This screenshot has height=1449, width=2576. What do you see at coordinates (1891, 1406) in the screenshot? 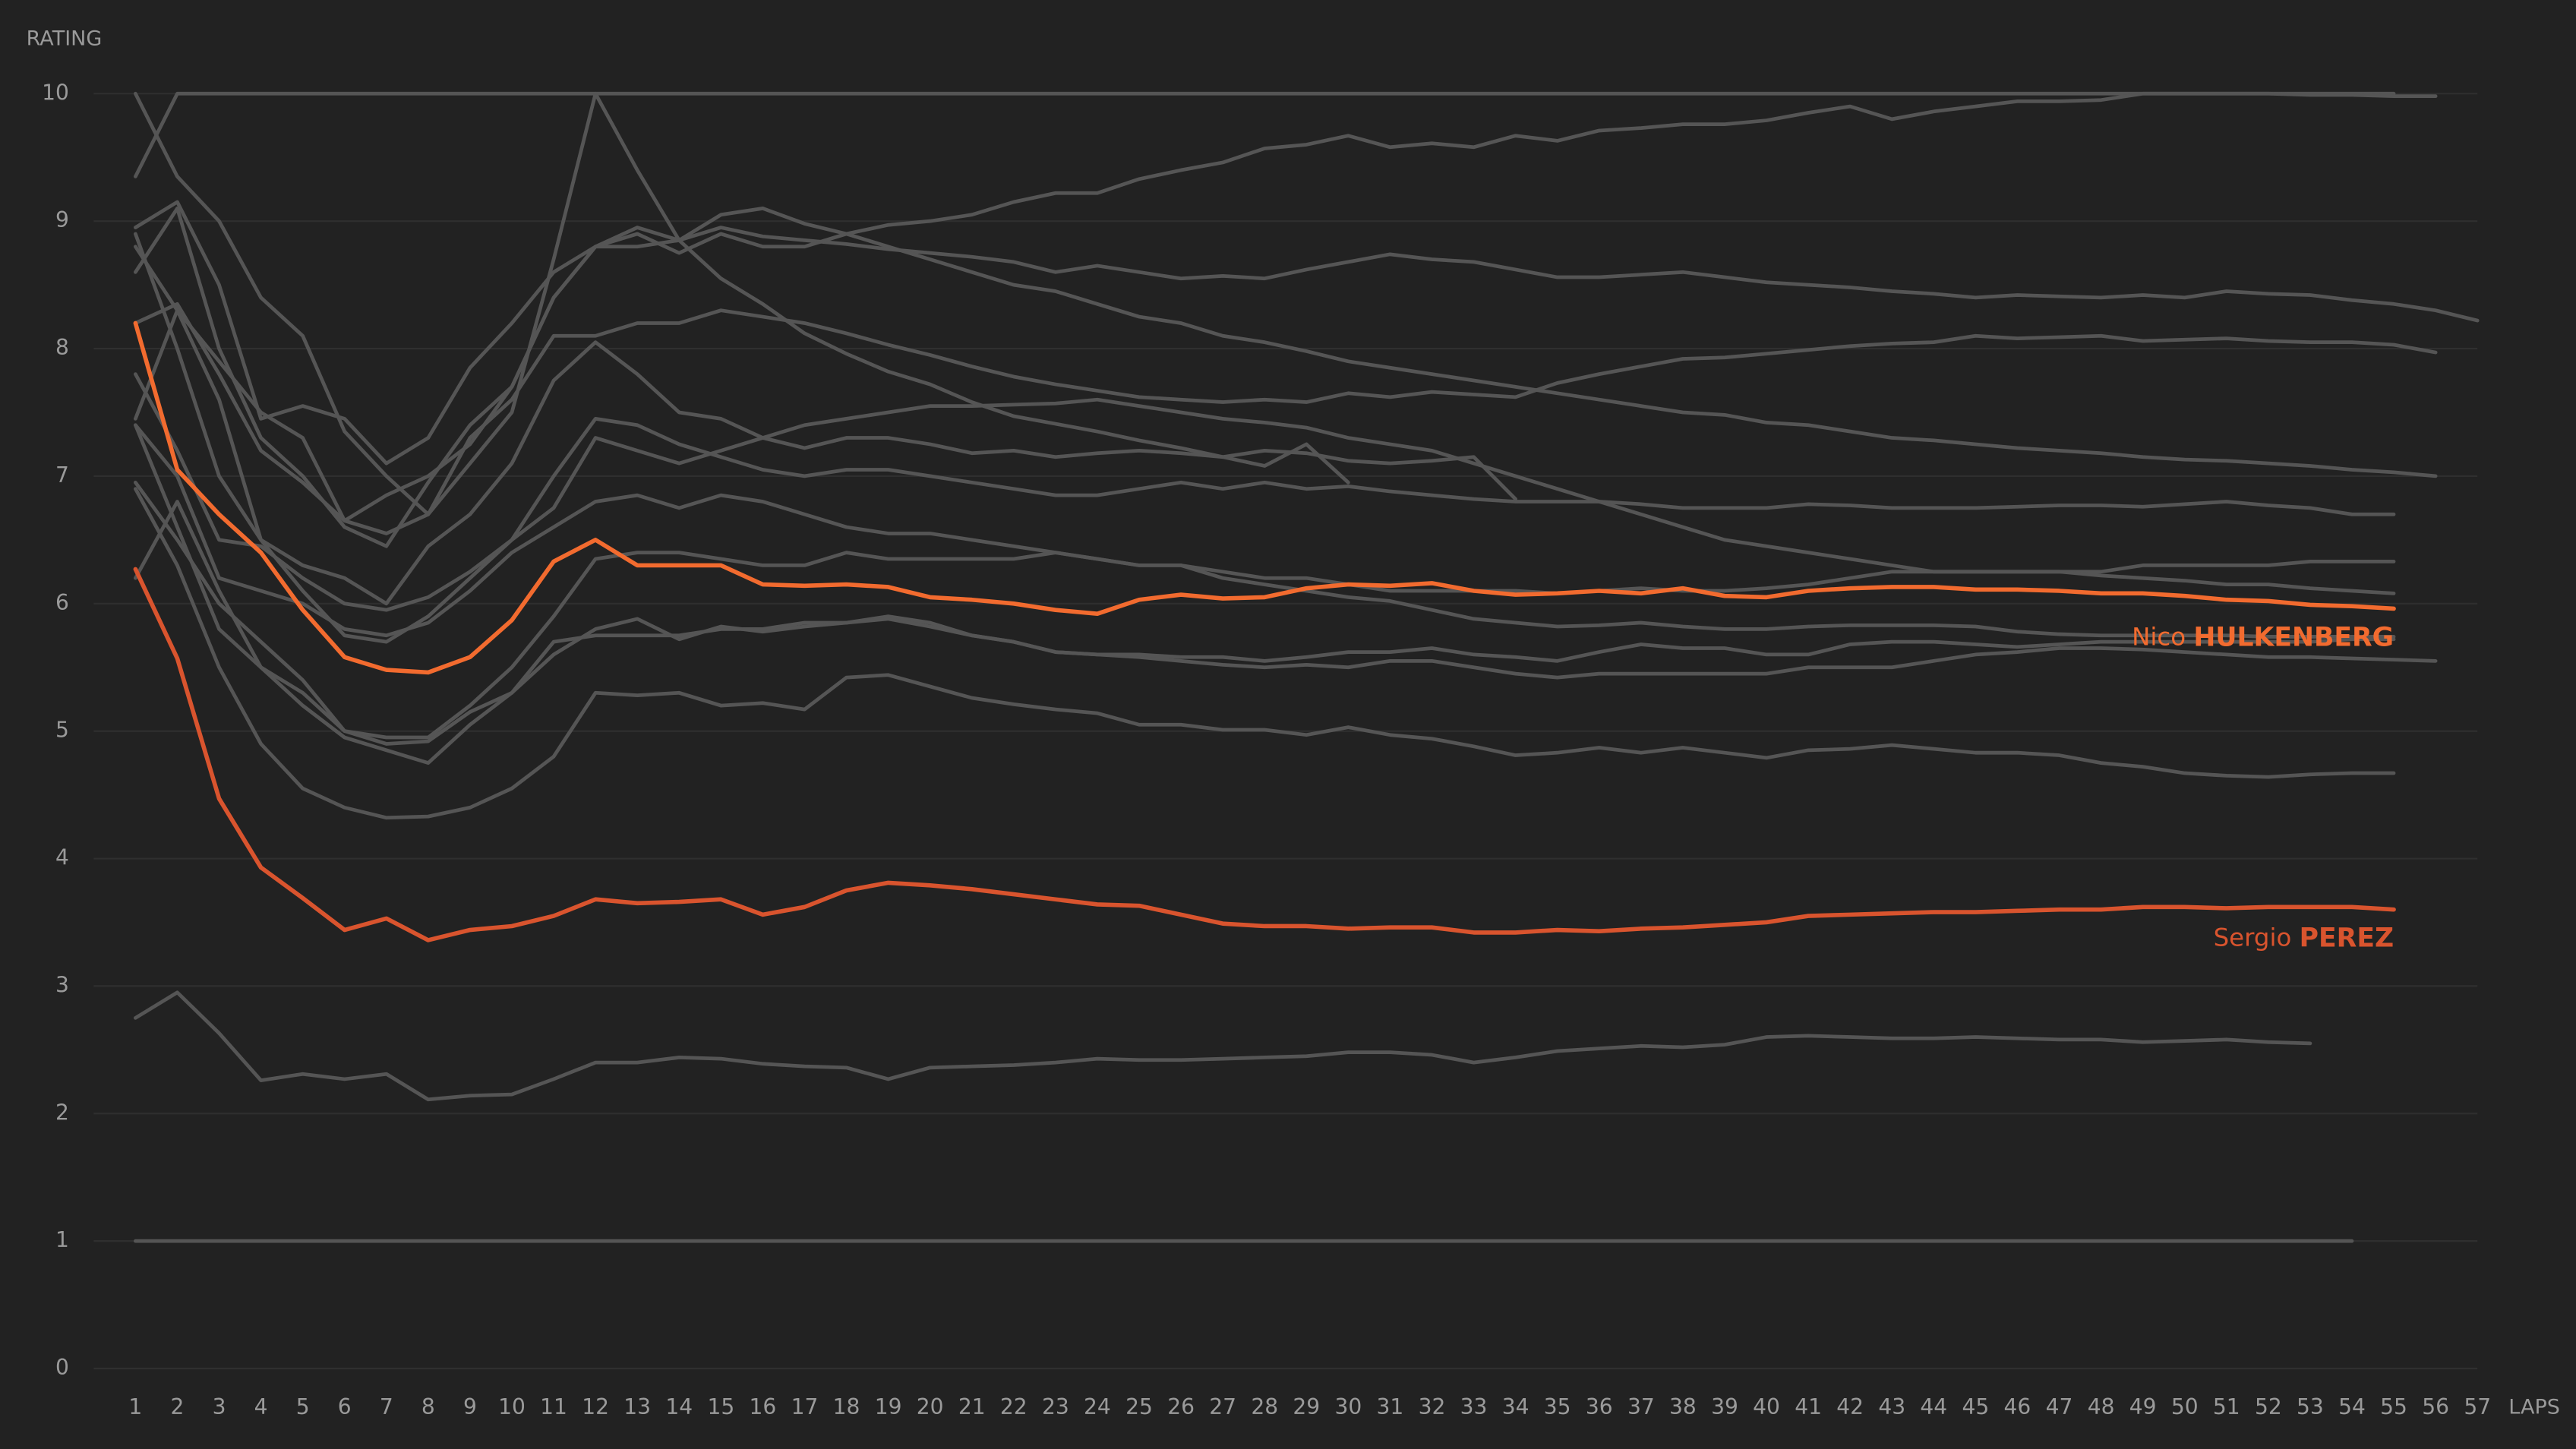
I see `x-tick-label: 43` at bounding box center [1891, 1406].